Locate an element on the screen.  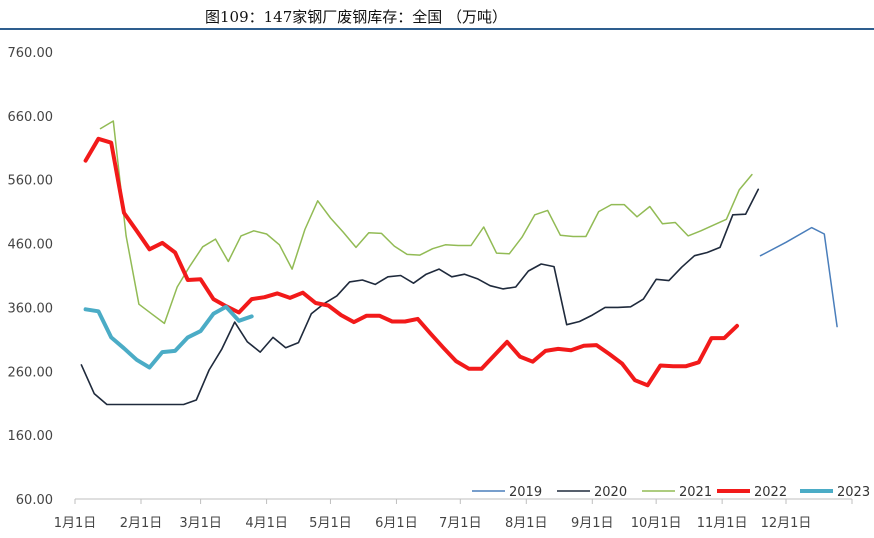
x-tick-label: 1月1日 is located at coordinates (75, 523).